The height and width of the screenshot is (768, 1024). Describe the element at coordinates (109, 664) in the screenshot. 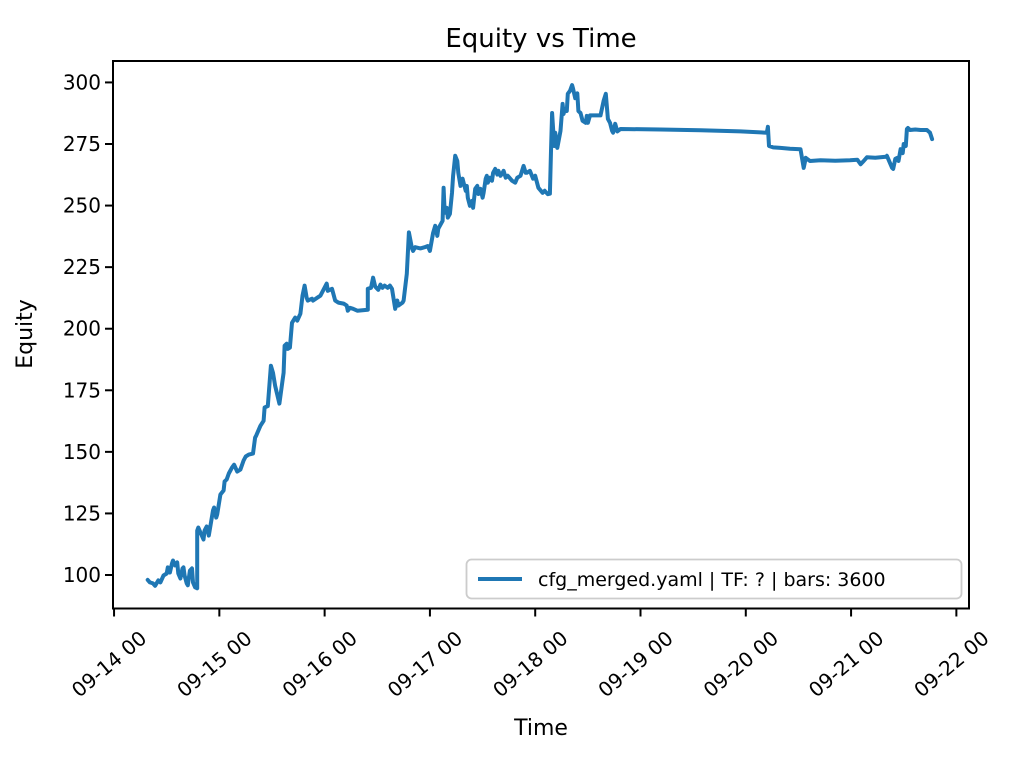

I see `x-tick-label: 09-14 00` at that location.